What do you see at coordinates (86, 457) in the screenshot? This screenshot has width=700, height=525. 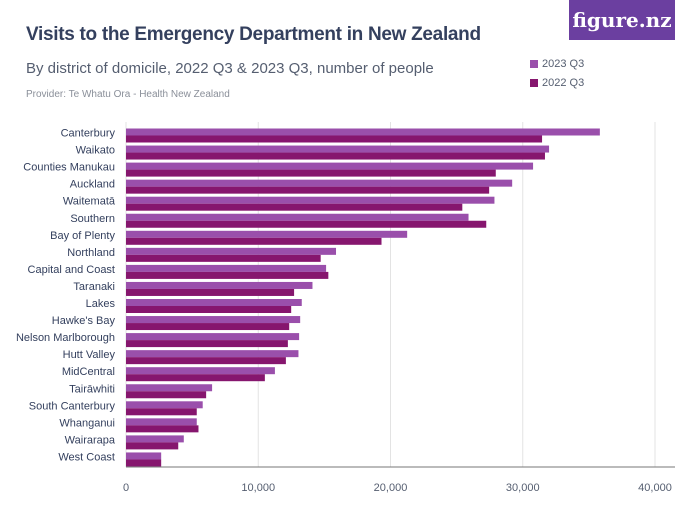 I see `category-label: West Coast` at bounding box center [86, 457].